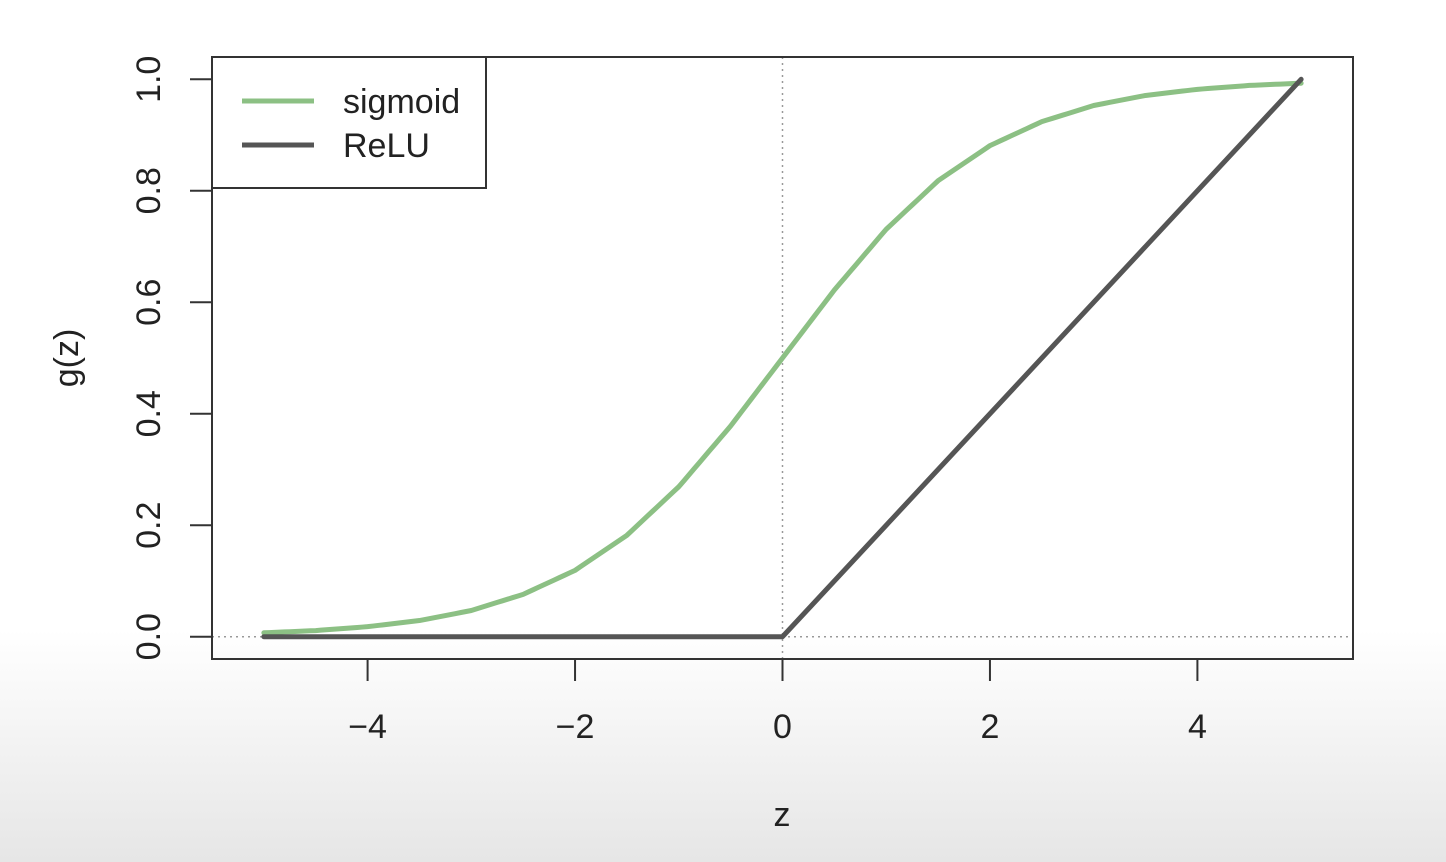 The width and height of the screenshot is (1446, 862). I want to click on legend-box, so click(349, 122).